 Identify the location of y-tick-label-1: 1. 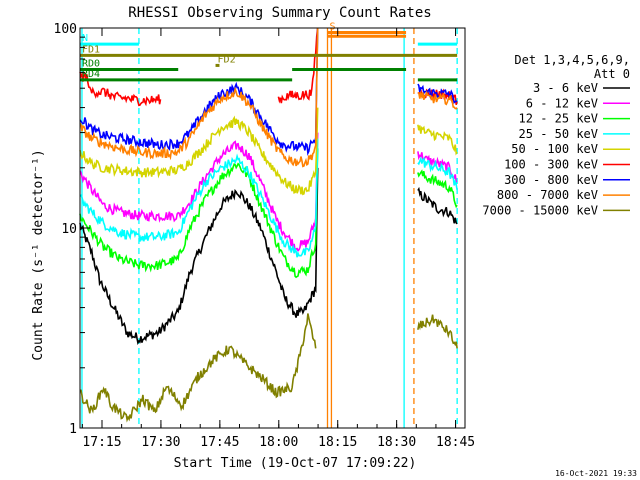
(73, 429).